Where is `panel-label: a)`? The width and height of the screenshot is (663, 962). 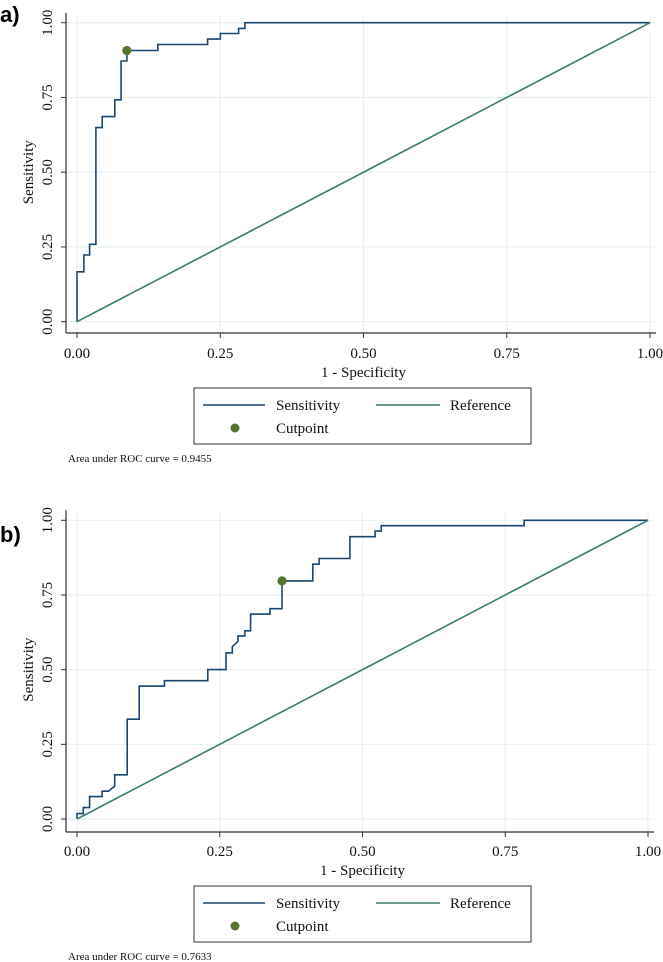 panel-label: a) is located at coordinates (10, 14).